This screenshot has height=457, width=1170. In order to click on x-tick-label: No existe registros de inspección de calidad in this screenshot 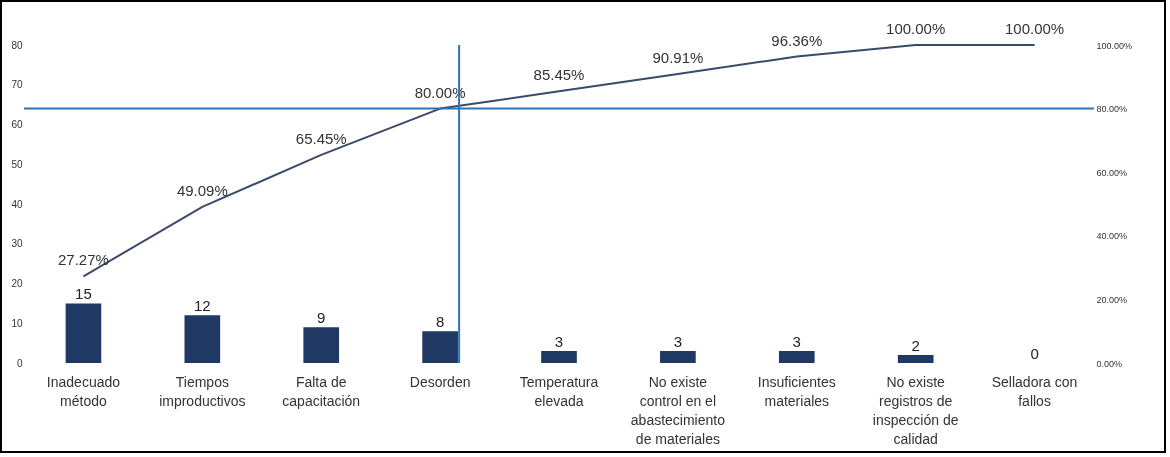, I will do `click(915, 410)`.